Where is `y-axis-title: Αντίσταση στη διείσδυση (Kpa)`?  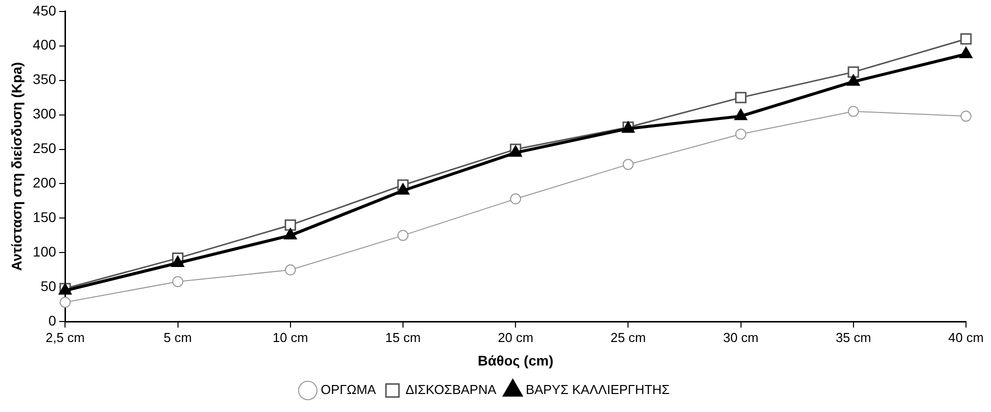
y-axis-title: Αντίσταση στη διείσδυση (Kpa) is located at coordinates (16, 166).